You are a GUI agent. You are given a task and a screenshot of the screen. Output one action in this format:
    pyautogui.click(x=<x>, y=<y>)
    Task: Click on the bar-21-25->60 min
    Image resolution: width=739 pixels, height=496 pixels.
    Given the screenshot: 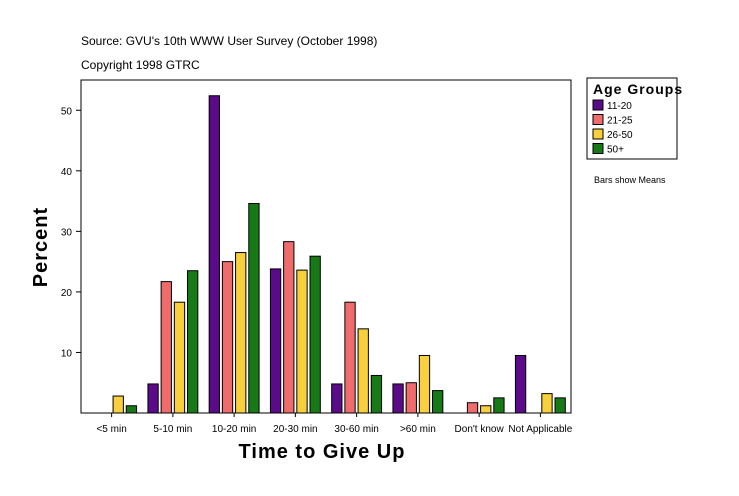 What is the action you would take?
    pyautogui.click(x=411, y=398)
    